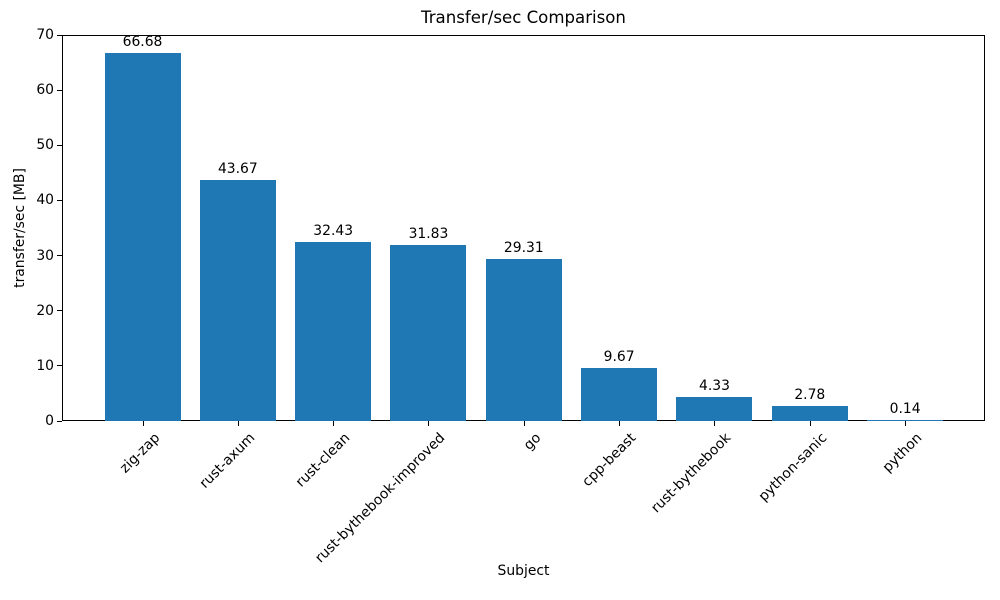 The width and height of the screenshot is (1000, 600). What do you see at coordinates (45, 365) in the screenshot?
I see `y-tick-label: 10` at bounding box center [45, 365].